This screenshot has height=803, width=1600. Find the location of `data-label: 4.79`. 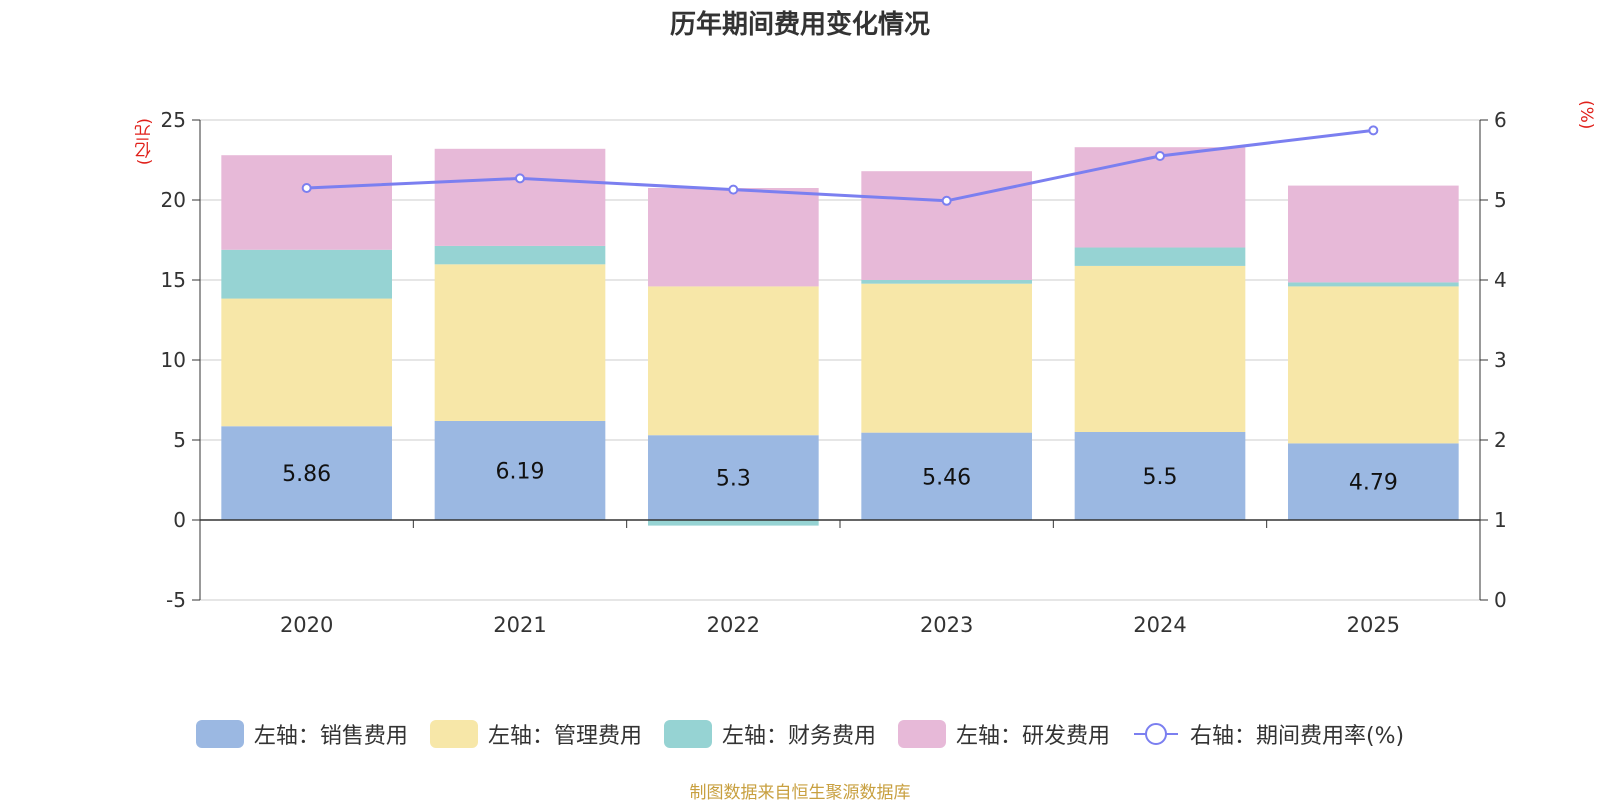

data-label: 4.79 is located at coordinates (1373, 483).